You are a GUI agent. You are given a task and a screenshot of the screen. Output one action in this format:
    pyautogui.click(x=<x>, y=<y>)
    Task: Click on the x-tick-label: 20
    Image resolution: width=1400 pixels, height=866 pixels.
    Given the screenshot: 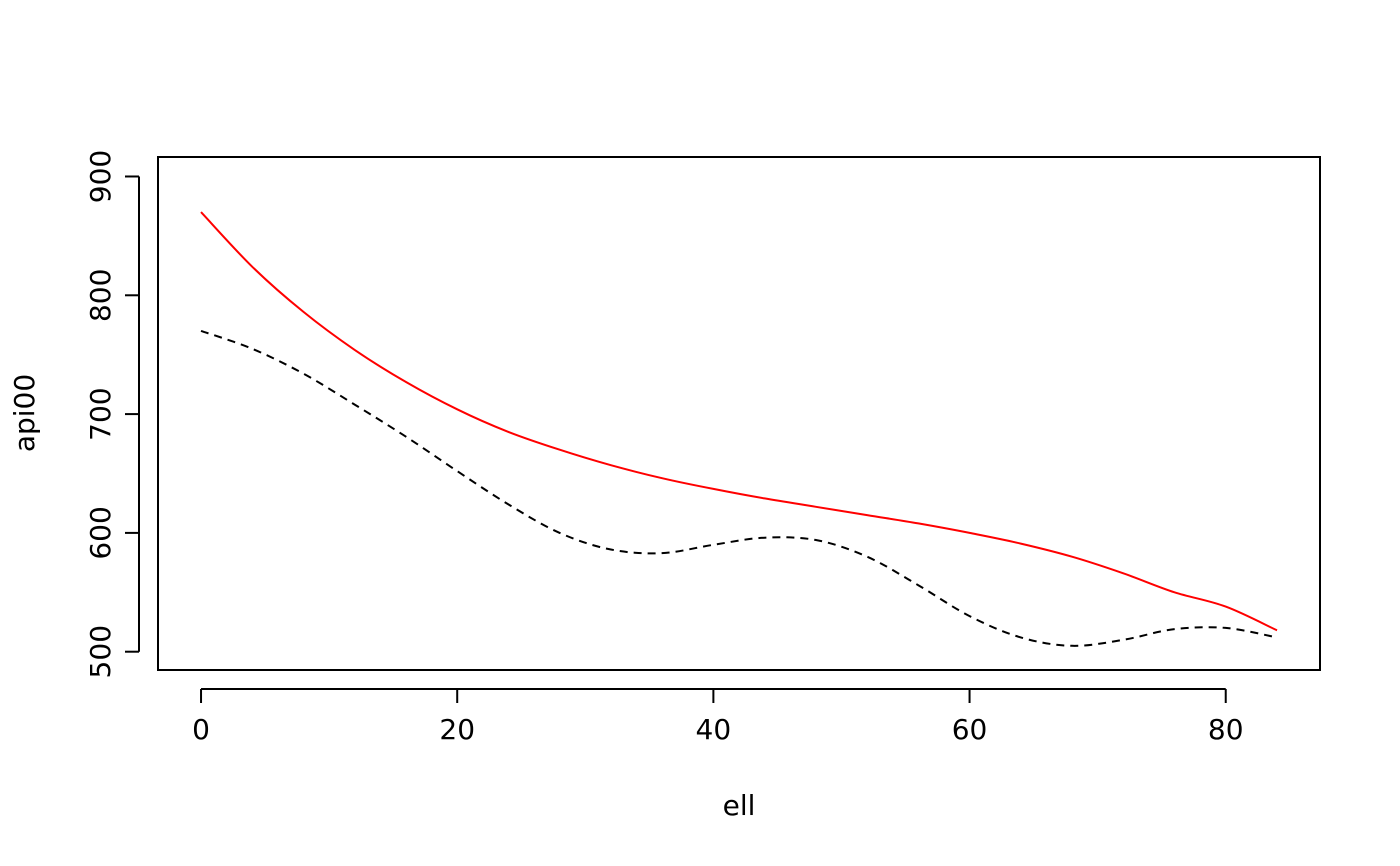 What is the action you would take?
    pyautogui.click(x=457, y=729)
    